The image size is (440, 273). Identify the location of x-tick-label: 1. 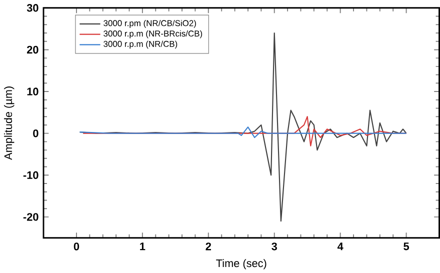
(143, 246).